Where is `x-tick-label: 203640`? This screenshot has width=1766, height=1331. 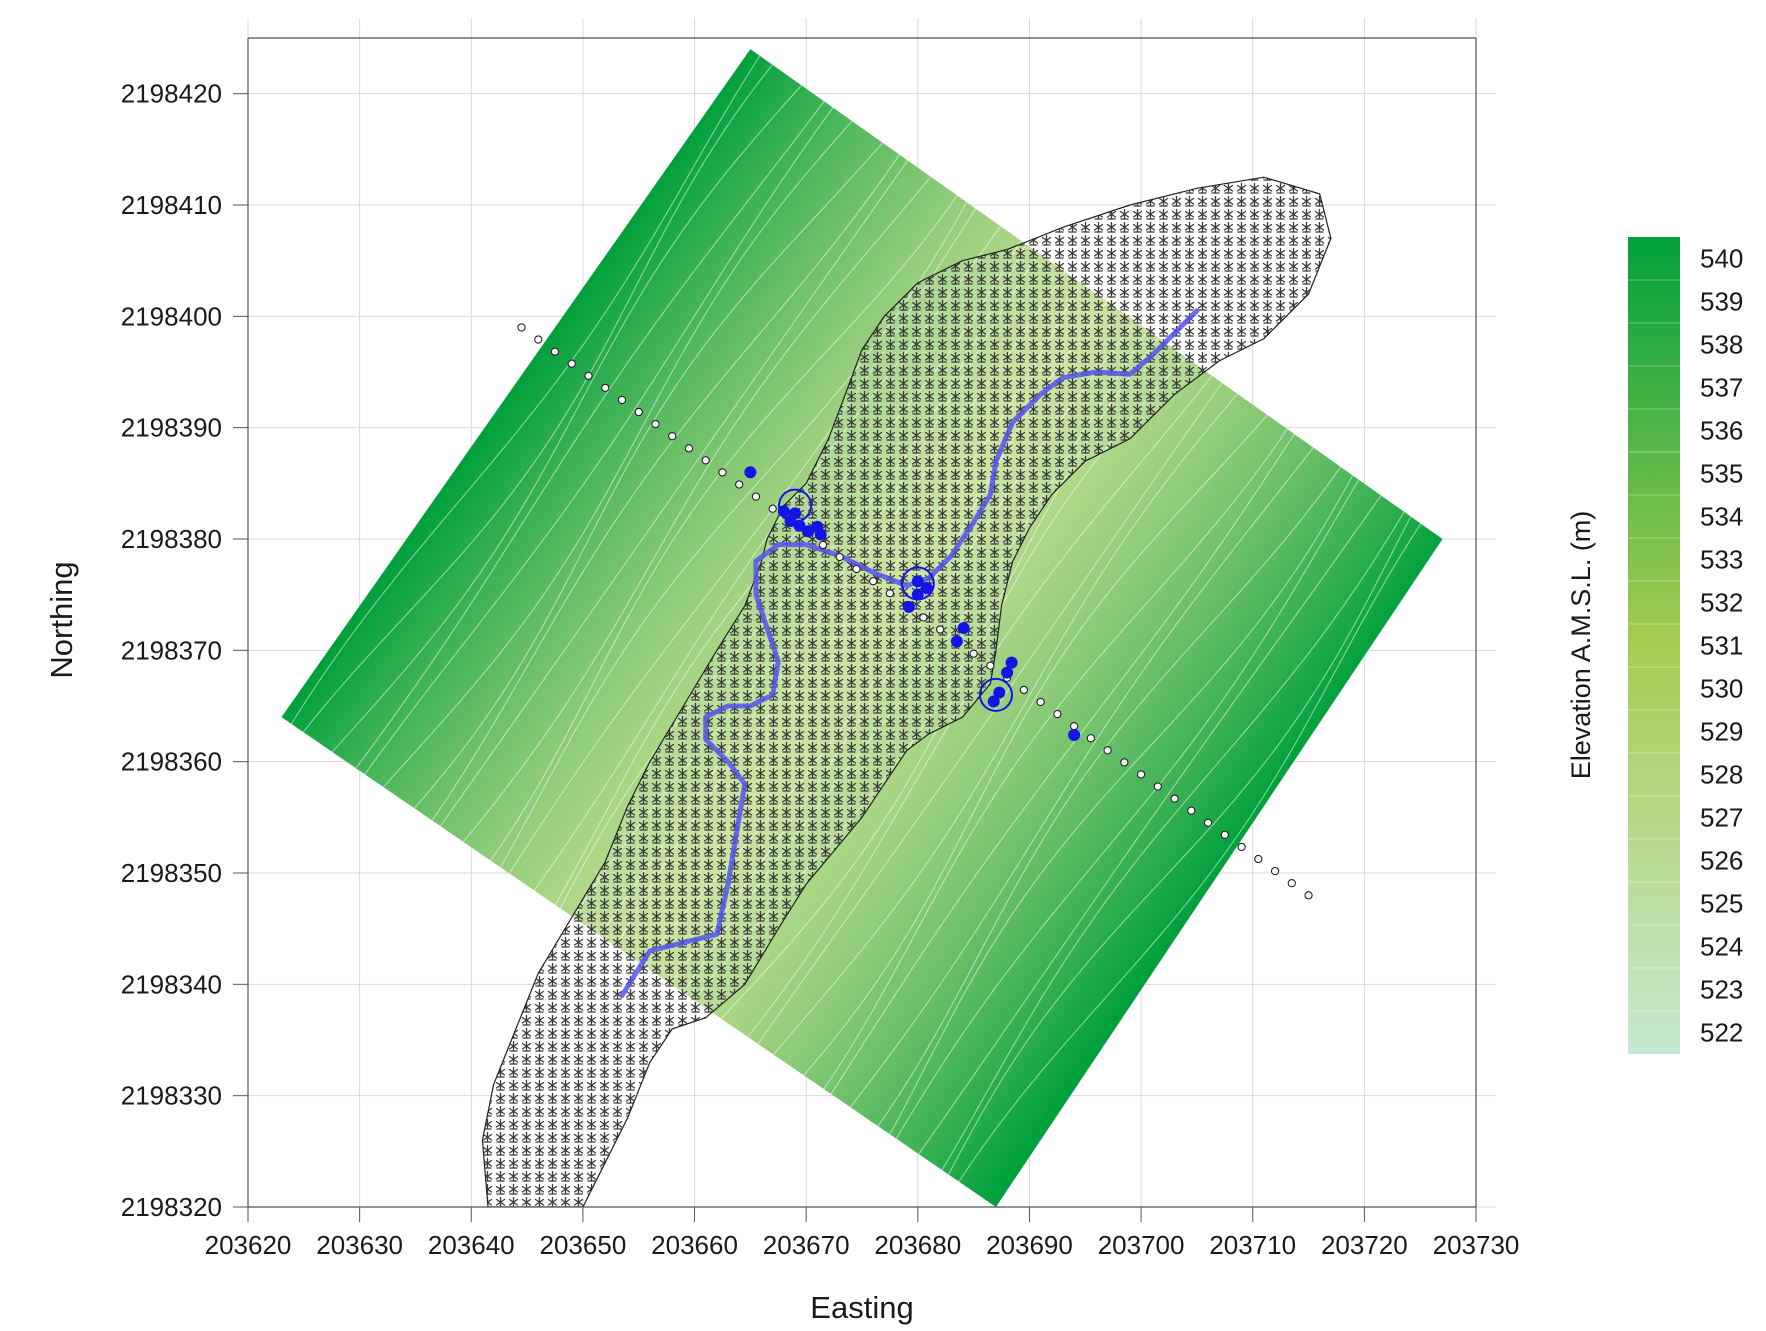
x-tick-label: 203640 is located at coordinates (471, 1245).